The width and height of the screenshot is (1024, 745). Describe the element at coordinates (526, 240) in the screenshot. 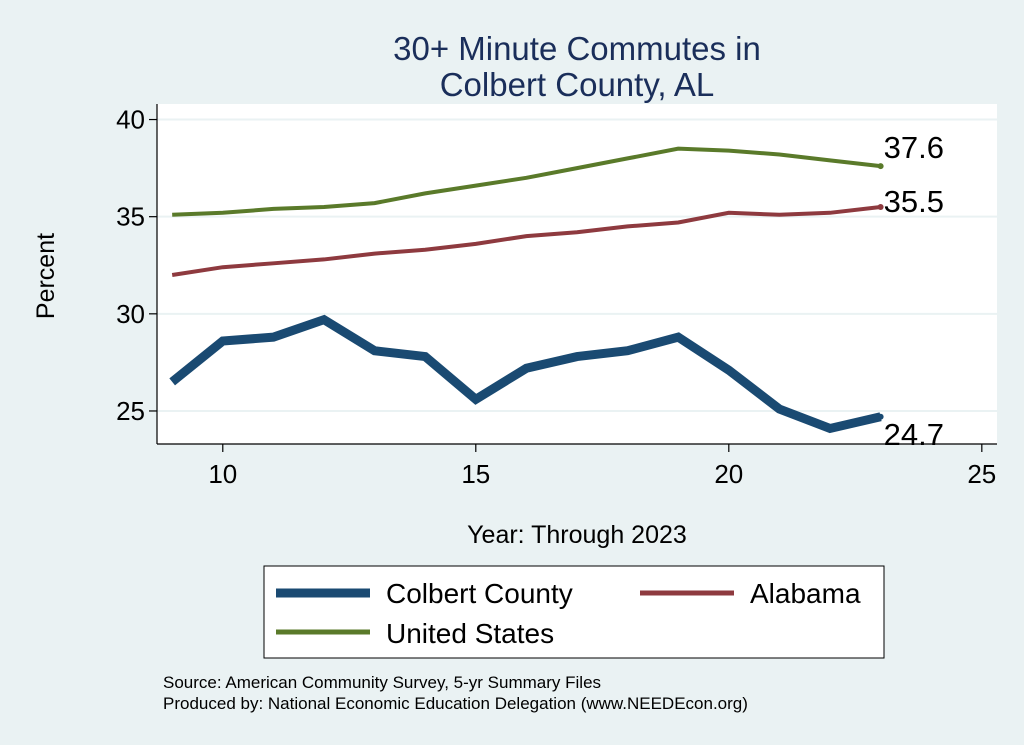

I see `series-line-alabama` at that location.